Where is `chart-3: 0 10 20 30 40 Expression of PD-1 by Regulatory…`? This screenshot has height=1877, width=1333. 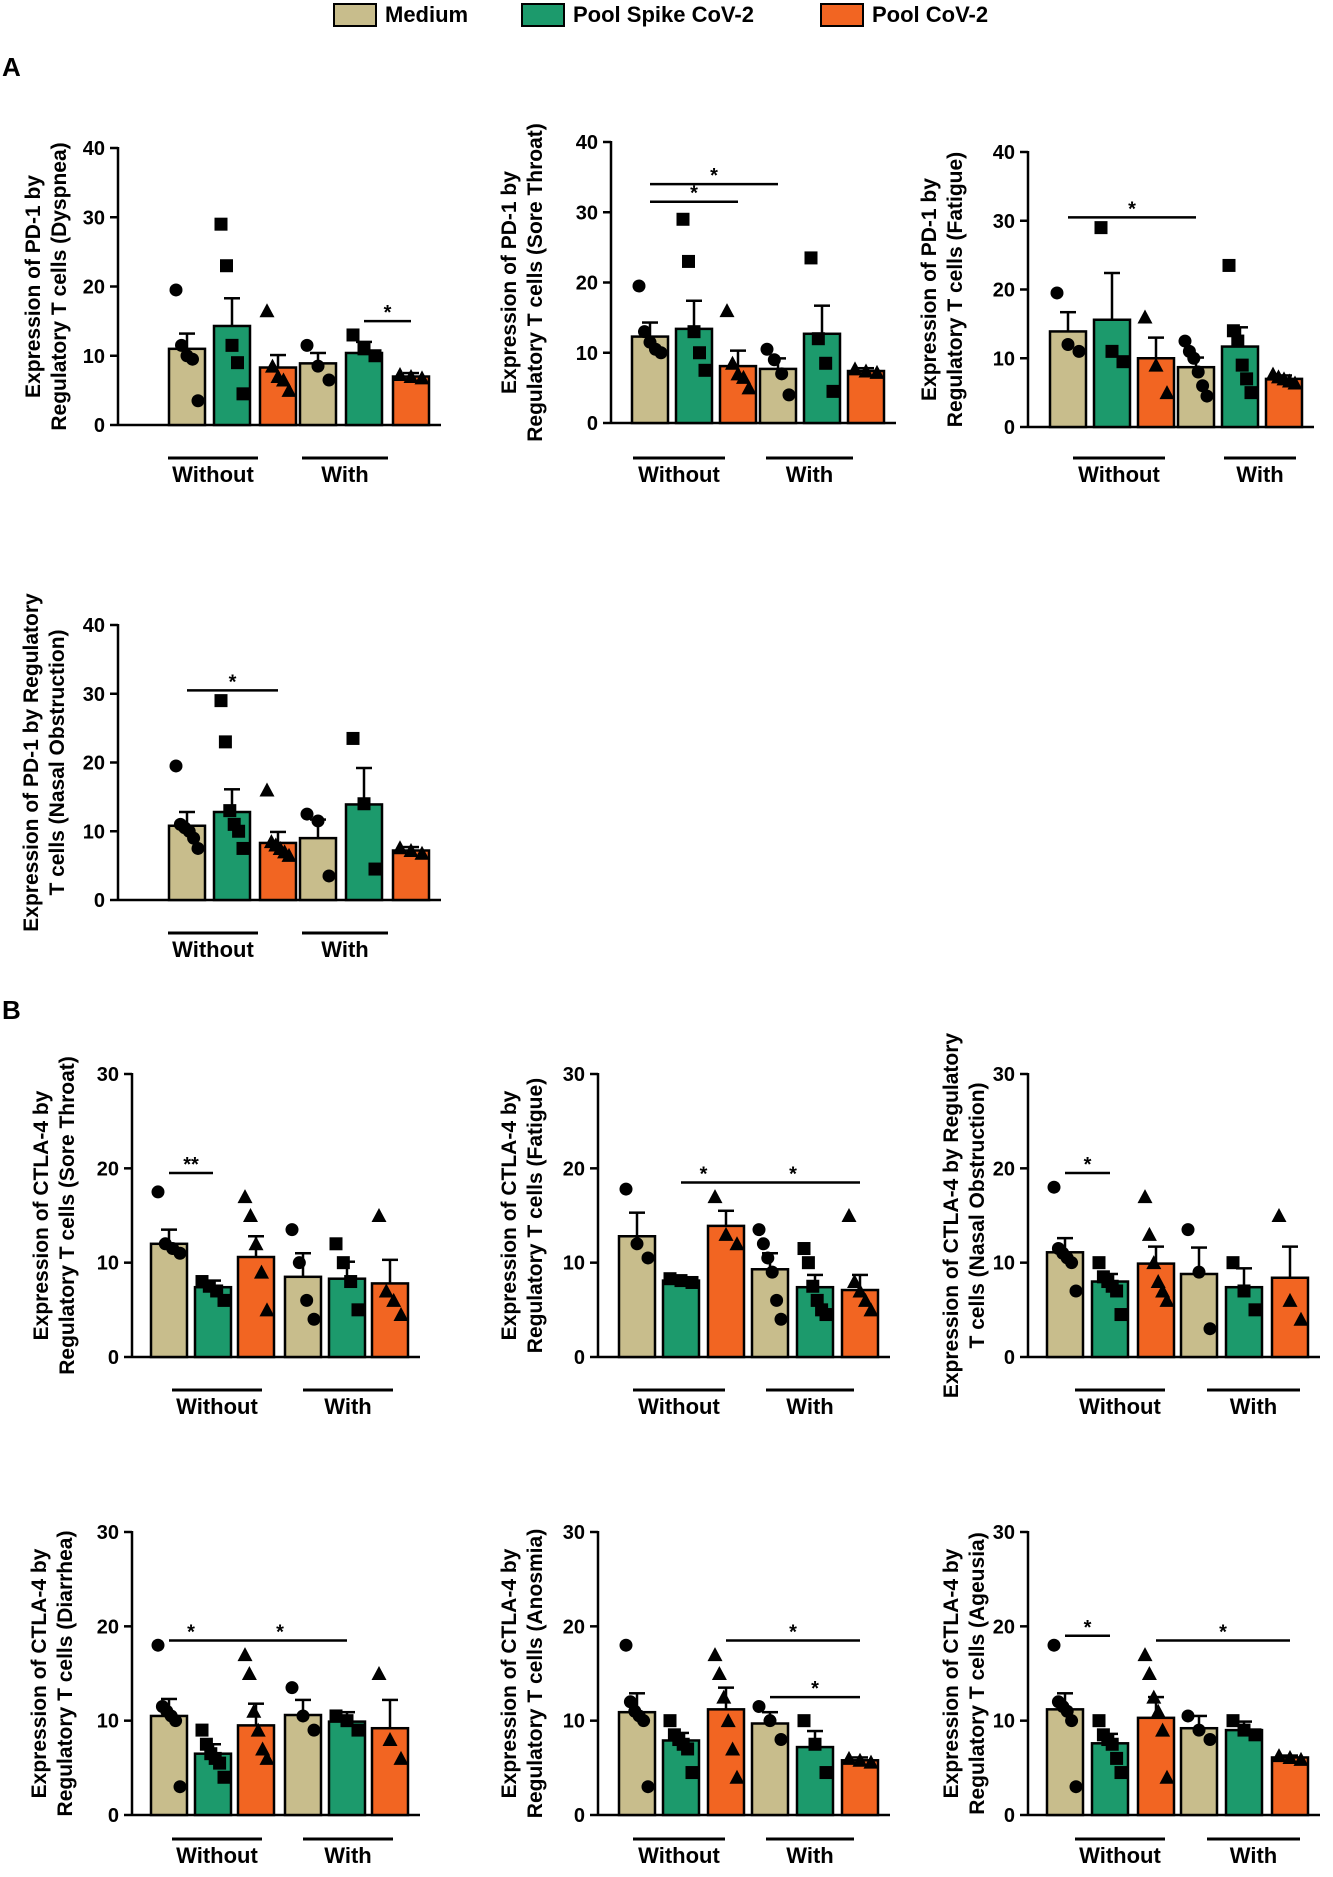
chart-3: 0 10 20 30 40 Expression of PD-1 by Regulatory… is located at coordinates (1116, 314).